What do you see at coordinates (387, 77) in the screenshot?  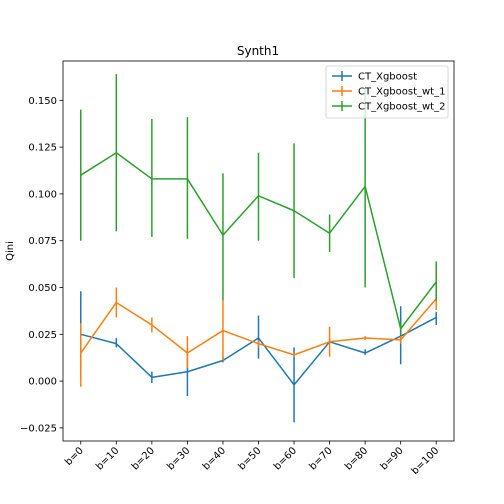 I see `legend-label: CT_Xgboost` at bounding box center [387, 77].